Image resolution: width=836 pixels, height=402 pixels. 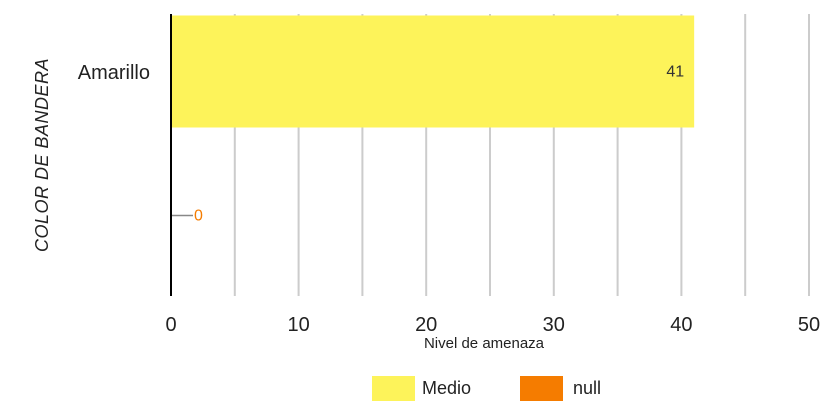 What do you see at coordinates (675, 72) in the screenshot?
I see `data-label: 41` at bounding box center [675, 72].